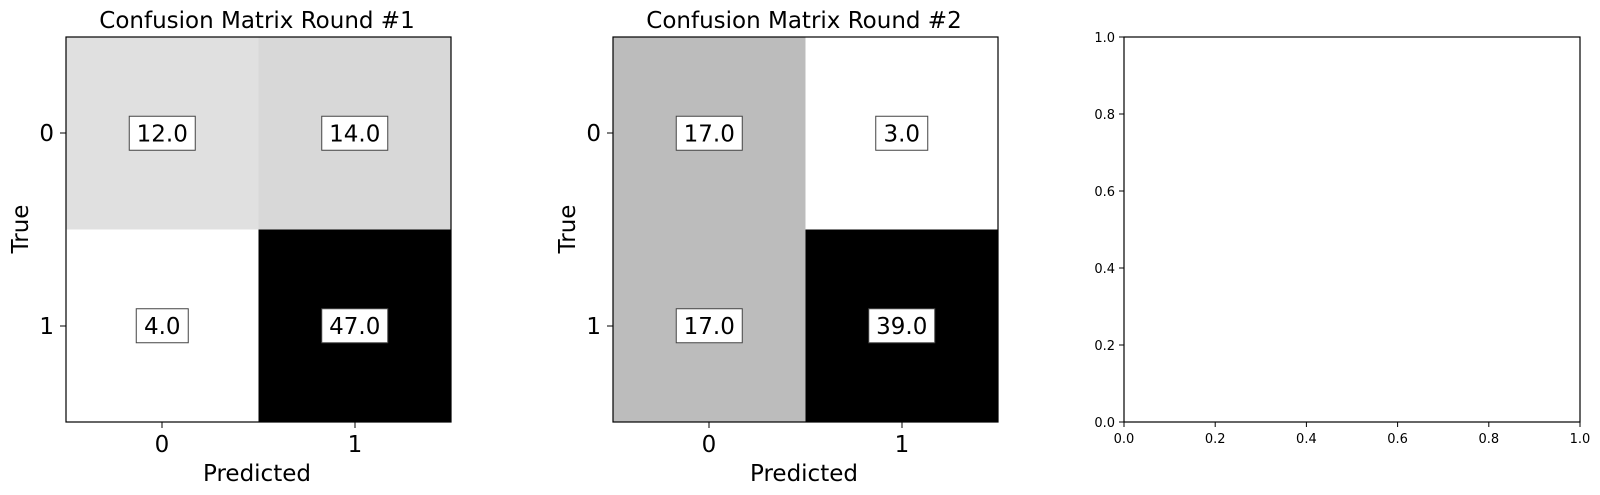 The width and height of the screenshot is (1600, 495). What do you see at coordinates (1104, 38) in the screenshot?
I see `y-tick-label: 1.0` at bounding box center [1104, 38].